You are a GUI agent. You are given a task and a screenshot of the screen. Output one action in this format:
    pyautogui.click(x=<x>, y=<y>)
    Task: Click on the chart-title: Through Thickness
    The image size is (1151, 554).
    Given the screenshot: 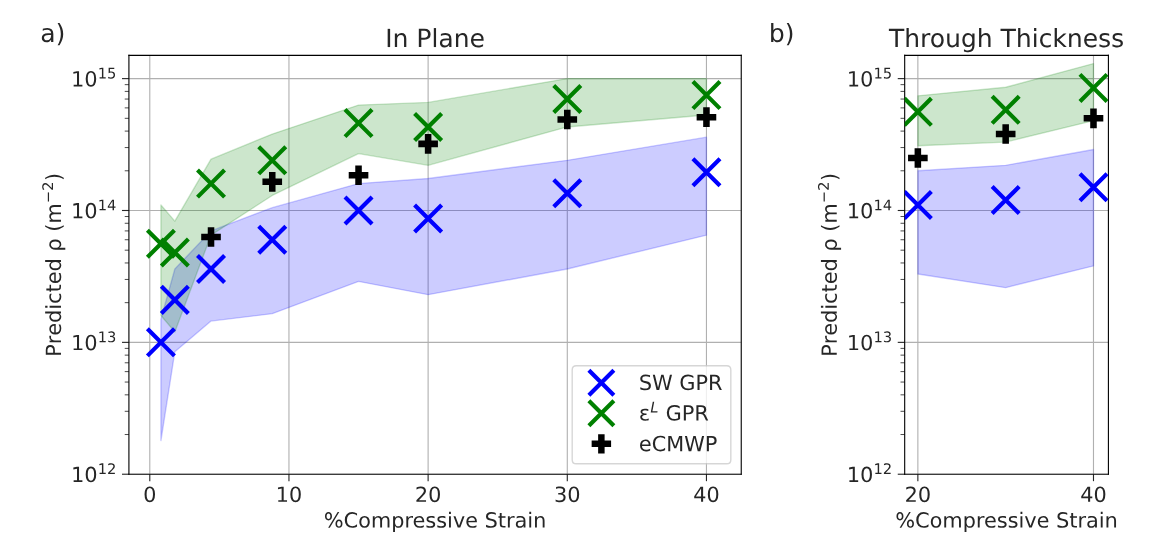 What is the action you would take?
    pyautogui.click(x=1005, y=40)
    